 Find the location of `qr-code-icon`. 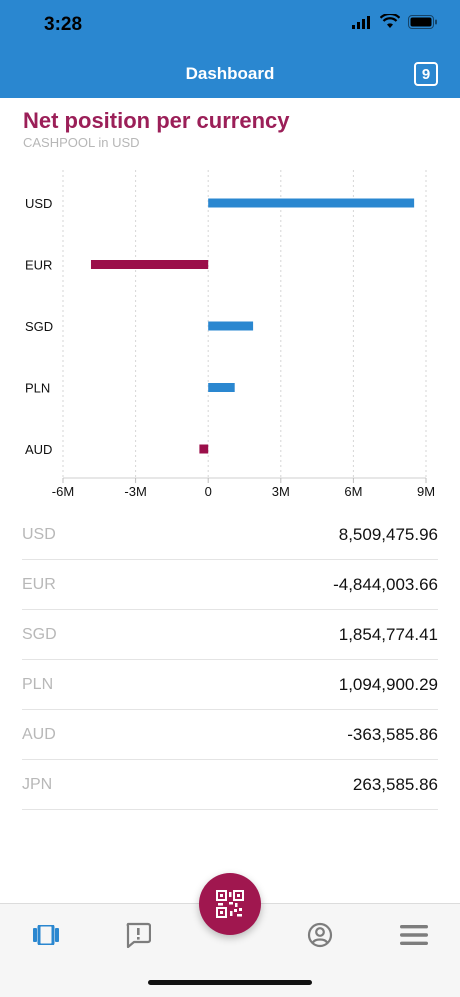

qr-code-icon is located at coordinates (230, 904).